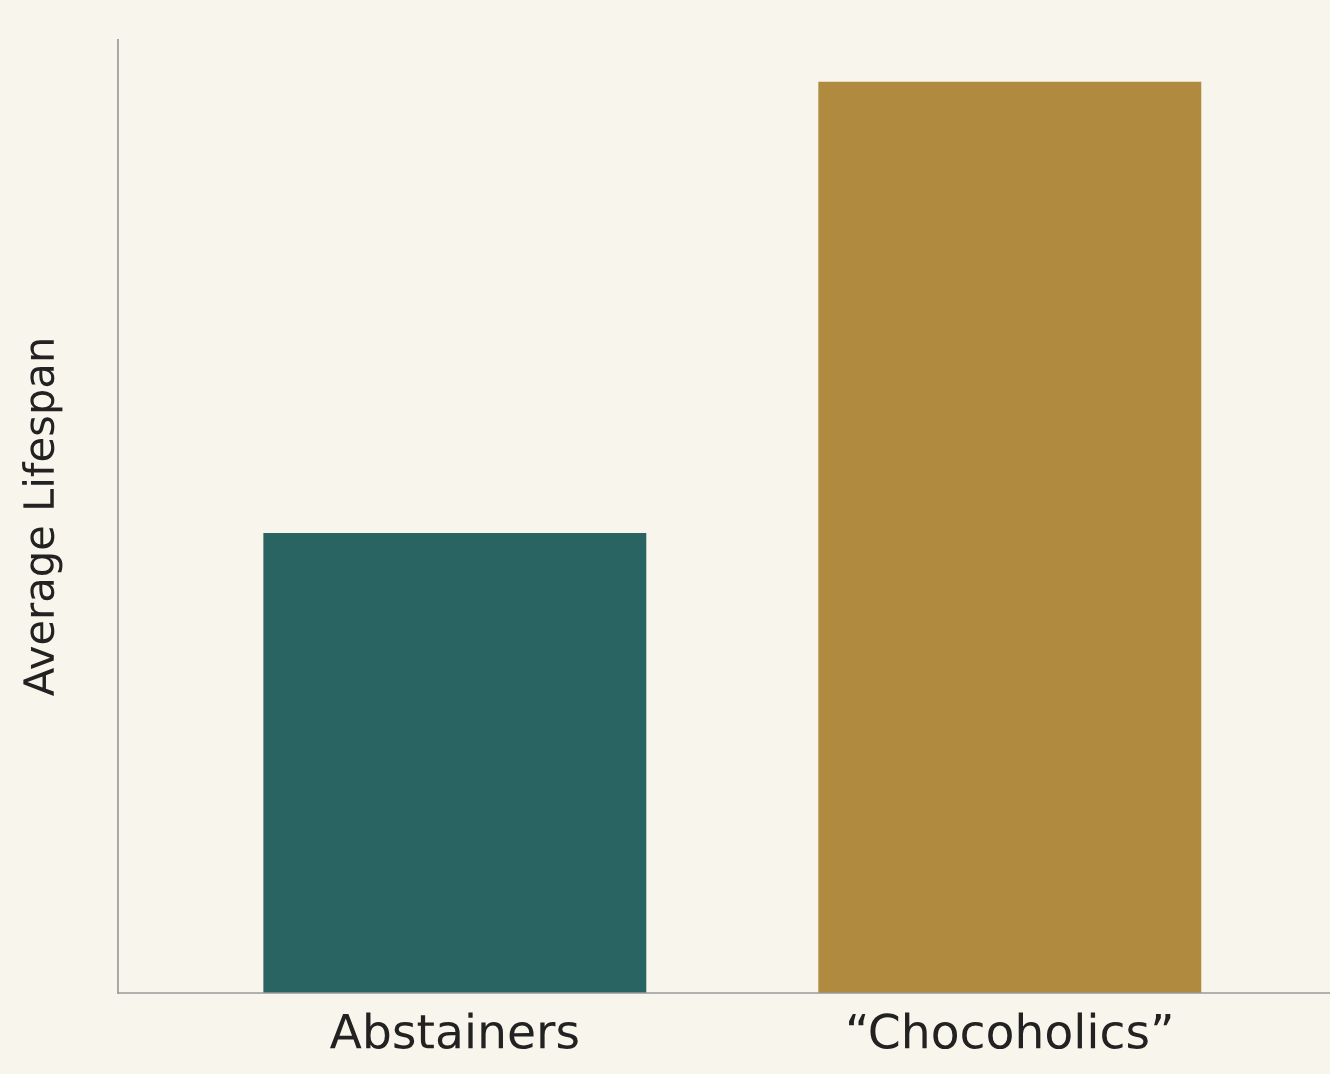 This screenshot has width=1330, height=1074. I want to click on x-tick-label: Abstainers, so click(453, 1031).